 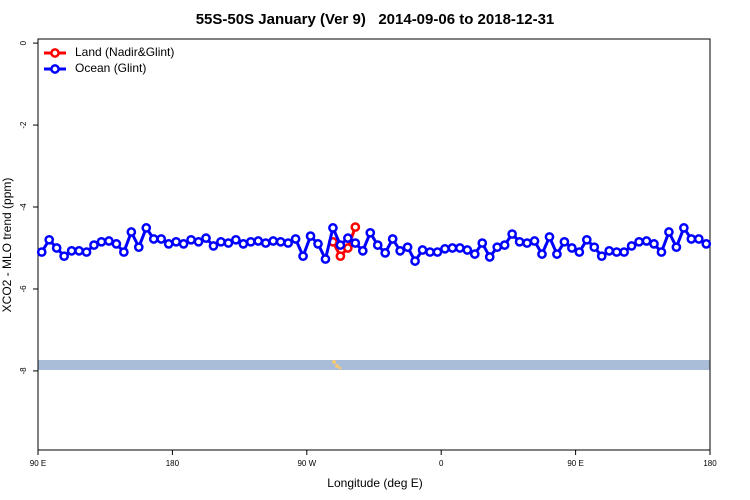 I want to click on y-tick-label: -8, so click(x=23, y=371).